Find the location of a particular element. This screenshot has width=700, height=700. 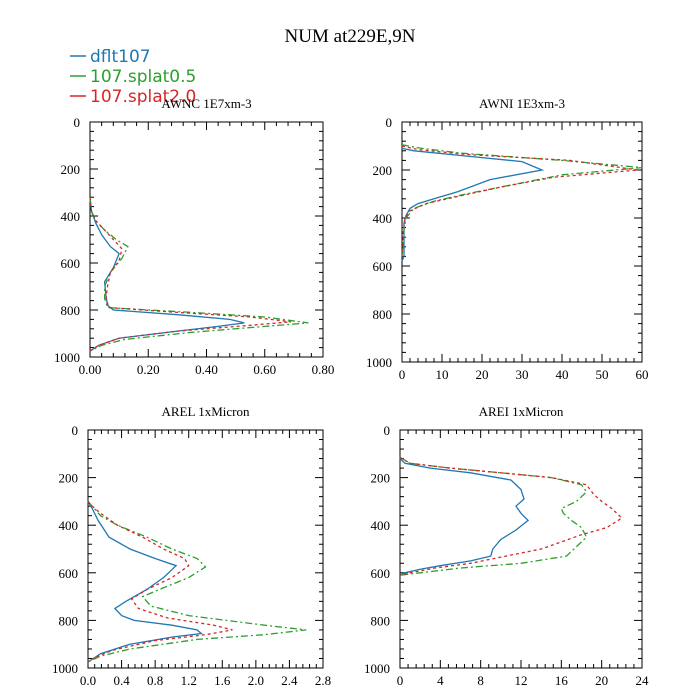

x-tick-label-3-6: 24 is located at coordinates (643, 680).